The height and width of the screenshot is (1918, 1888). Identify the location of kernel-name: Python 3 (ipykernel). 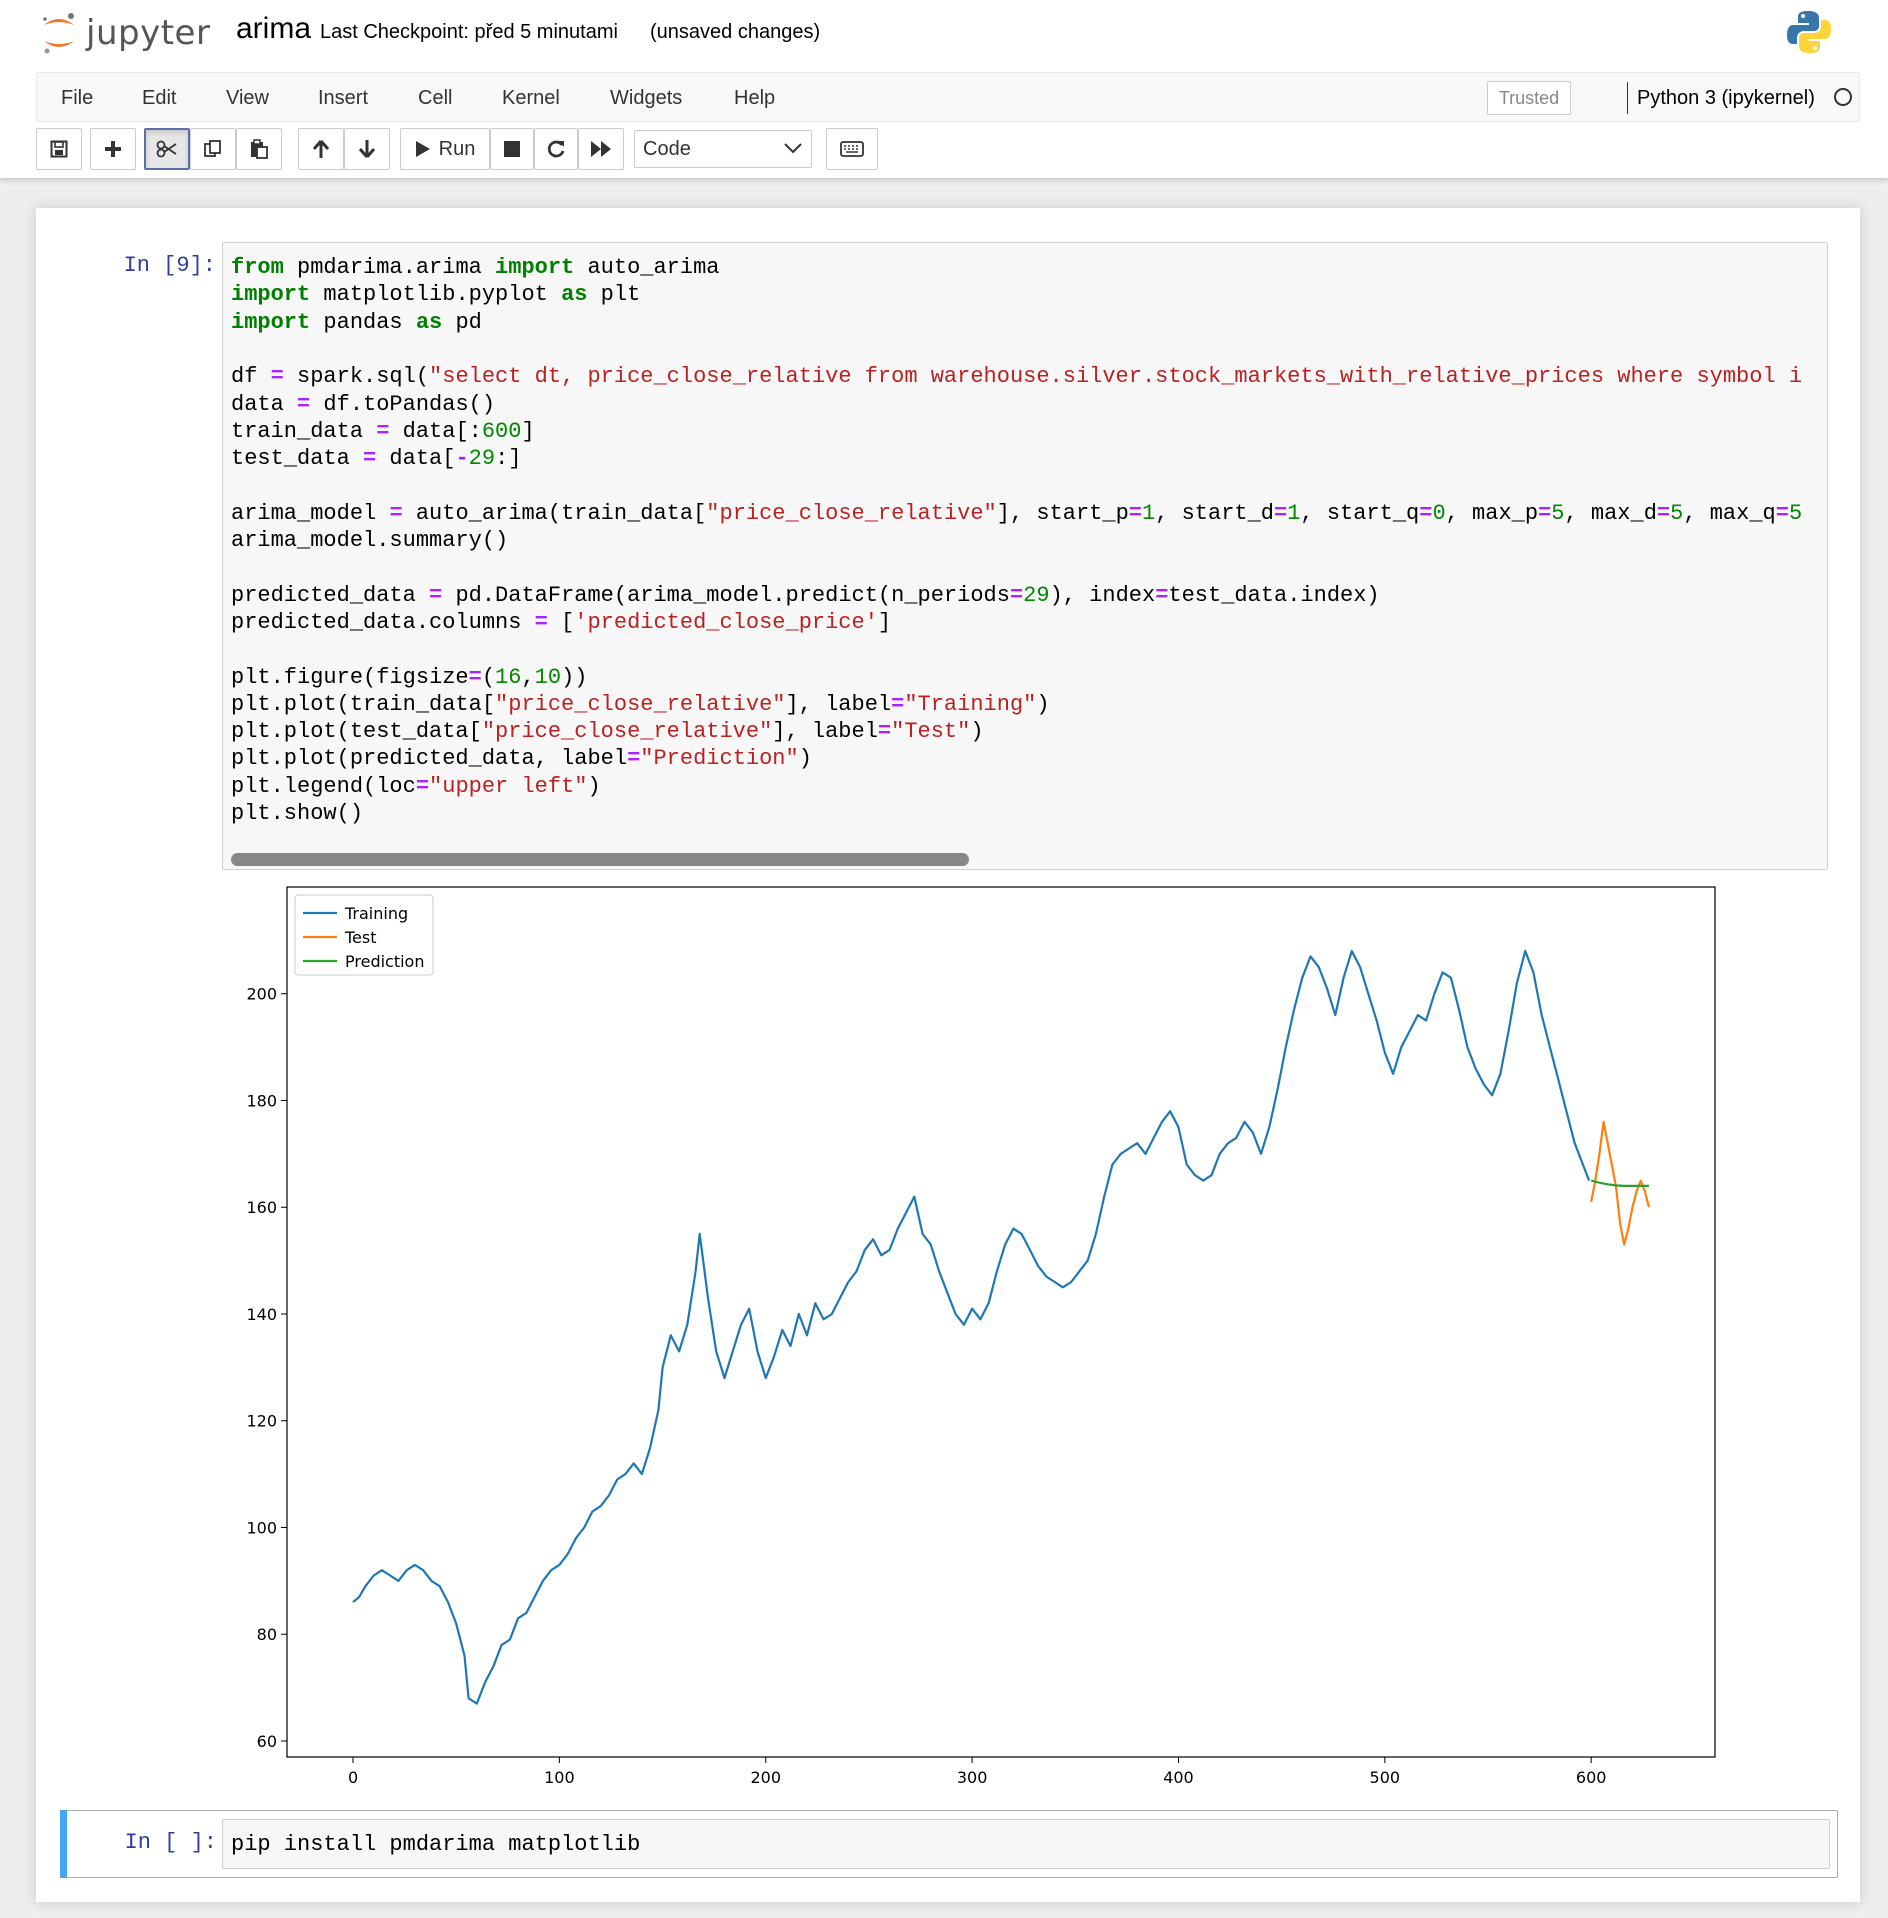
(1726, 98).